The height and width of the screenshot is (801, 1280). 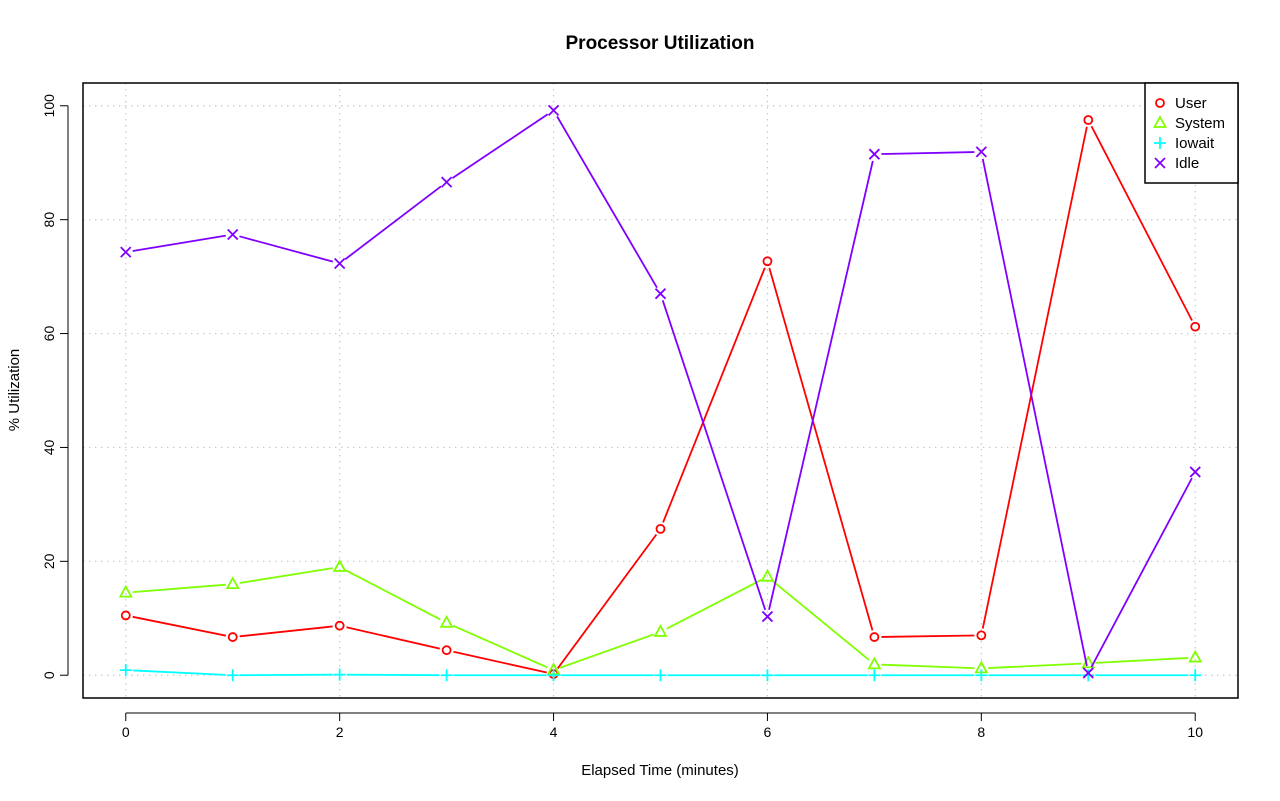 What do you see at coordinates (179, 672) in the screenshot?
I see `series-iowait-segment` at bounding box center [179, 672].